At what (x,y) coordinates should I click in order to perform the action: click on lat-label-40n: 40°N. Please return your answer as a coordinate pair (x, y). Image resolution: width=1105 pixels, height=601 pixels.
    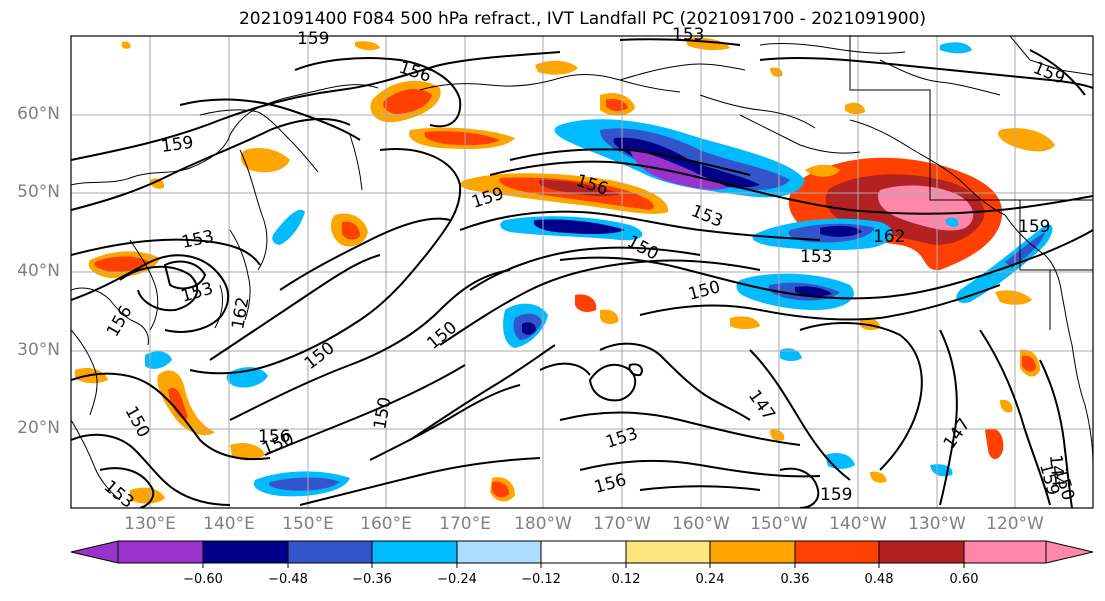
    Looking at the image, I should click on (38, 271).